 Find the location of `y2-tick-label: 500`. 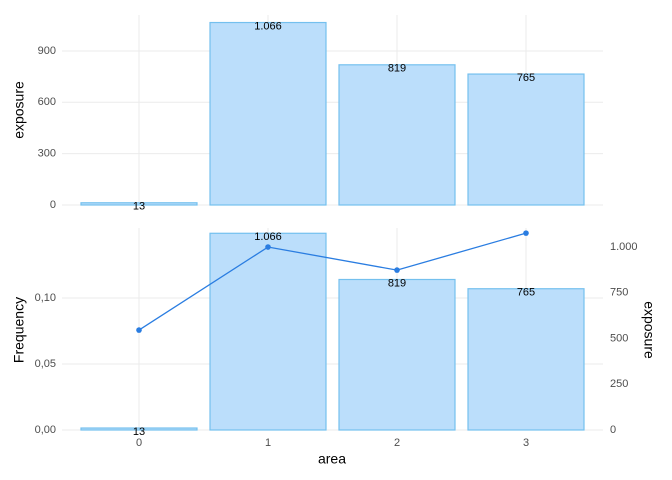

y2-tick-label: 500 is located at coordinates (619, 338).